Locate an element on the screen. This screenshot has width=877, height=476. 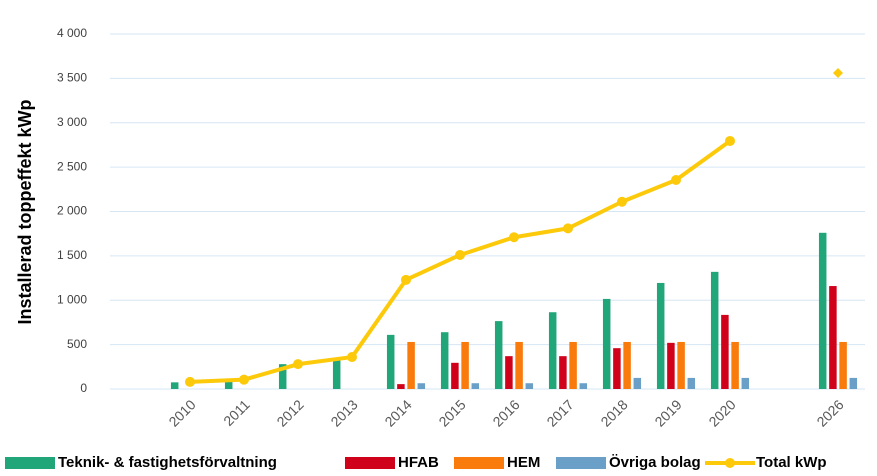
legend-label: Teknik- & fastighetsförvaltning is located at coordinates (167, 462).